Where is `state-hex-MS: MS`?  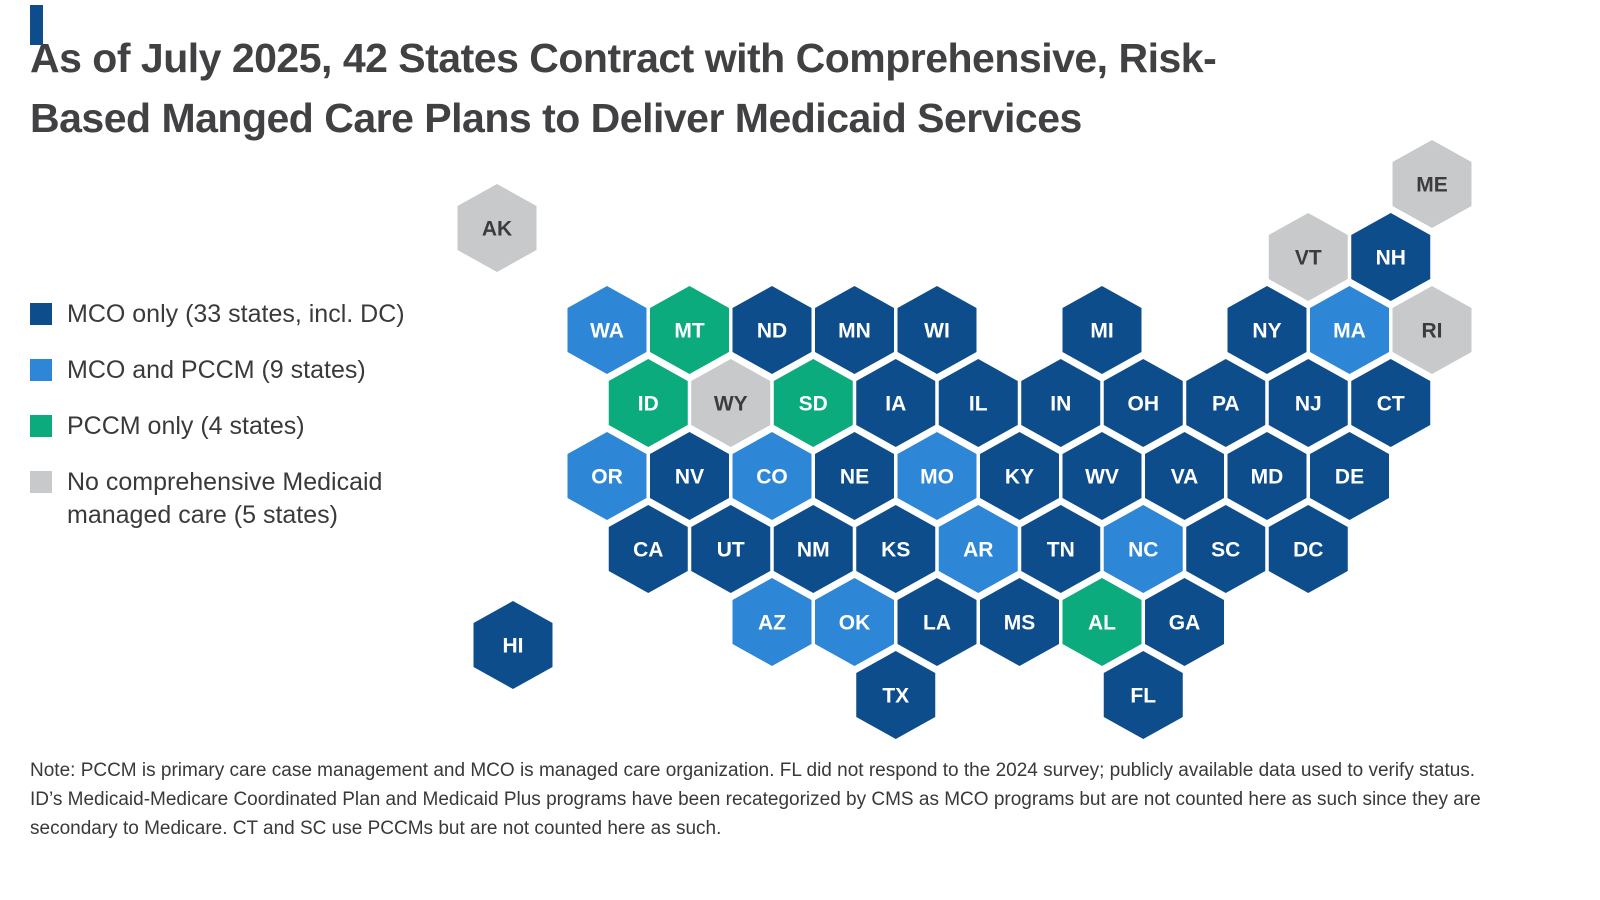
state-hex-MS: MS is located at coordinates (1019, 622).